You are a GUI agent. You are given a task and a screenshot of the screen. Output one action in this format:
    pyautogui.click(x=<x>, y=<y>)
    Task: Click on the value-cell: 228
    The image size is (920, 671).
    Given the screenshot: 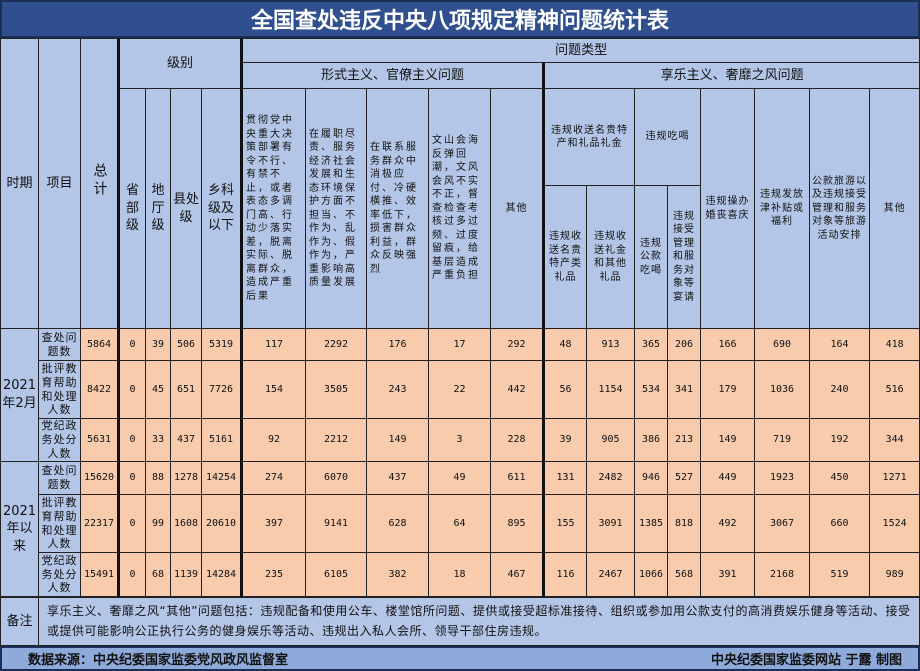 What is the action you would take?
    pyautogui.click(x=517, y=440)
    